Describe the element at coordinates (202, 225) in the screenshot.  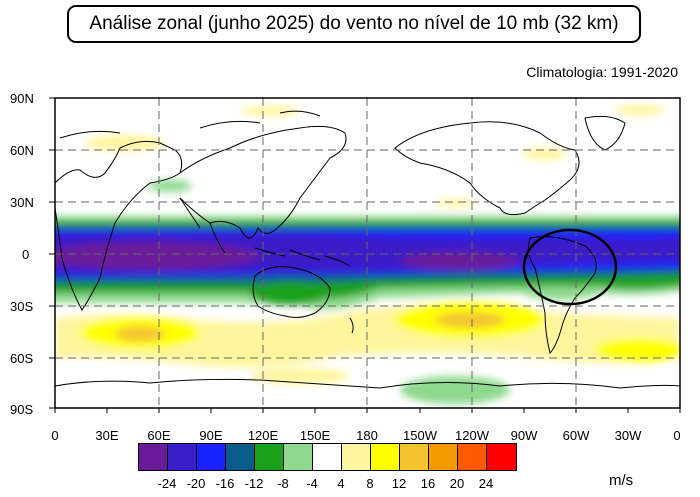
I see `arabia-india` at that location.